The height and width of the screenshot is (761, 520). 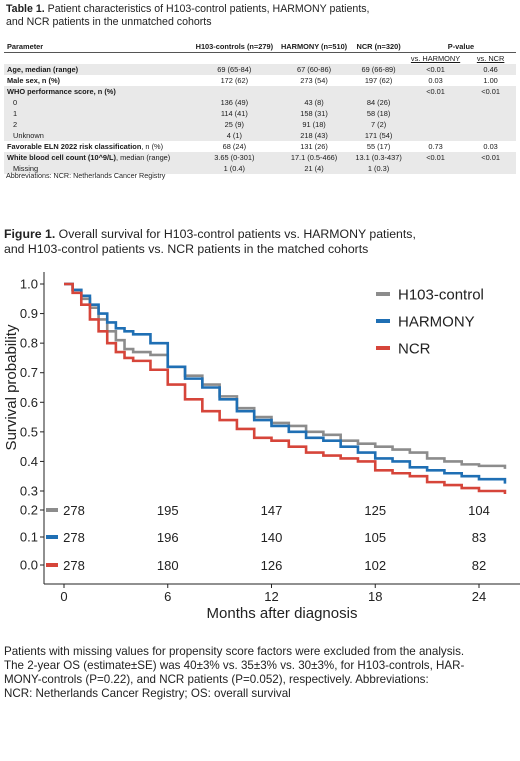 What do you see at coordinates (282, 613) in the screenshot?
I see `x-axis-label: Months after diagnosis` at bounding box center [282, 613].